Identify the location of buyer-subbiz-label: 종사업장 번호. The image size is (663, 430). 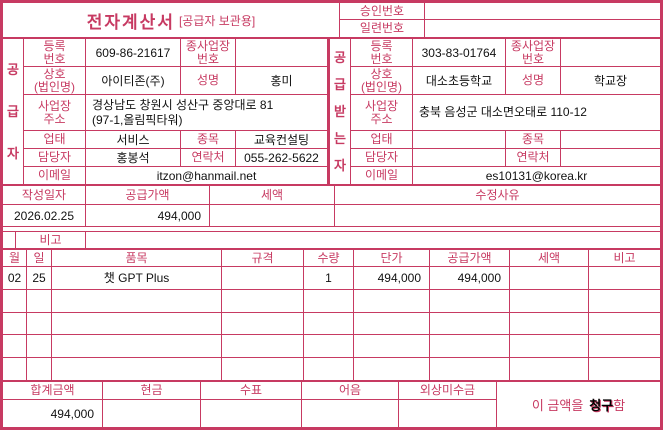
(533, 52).